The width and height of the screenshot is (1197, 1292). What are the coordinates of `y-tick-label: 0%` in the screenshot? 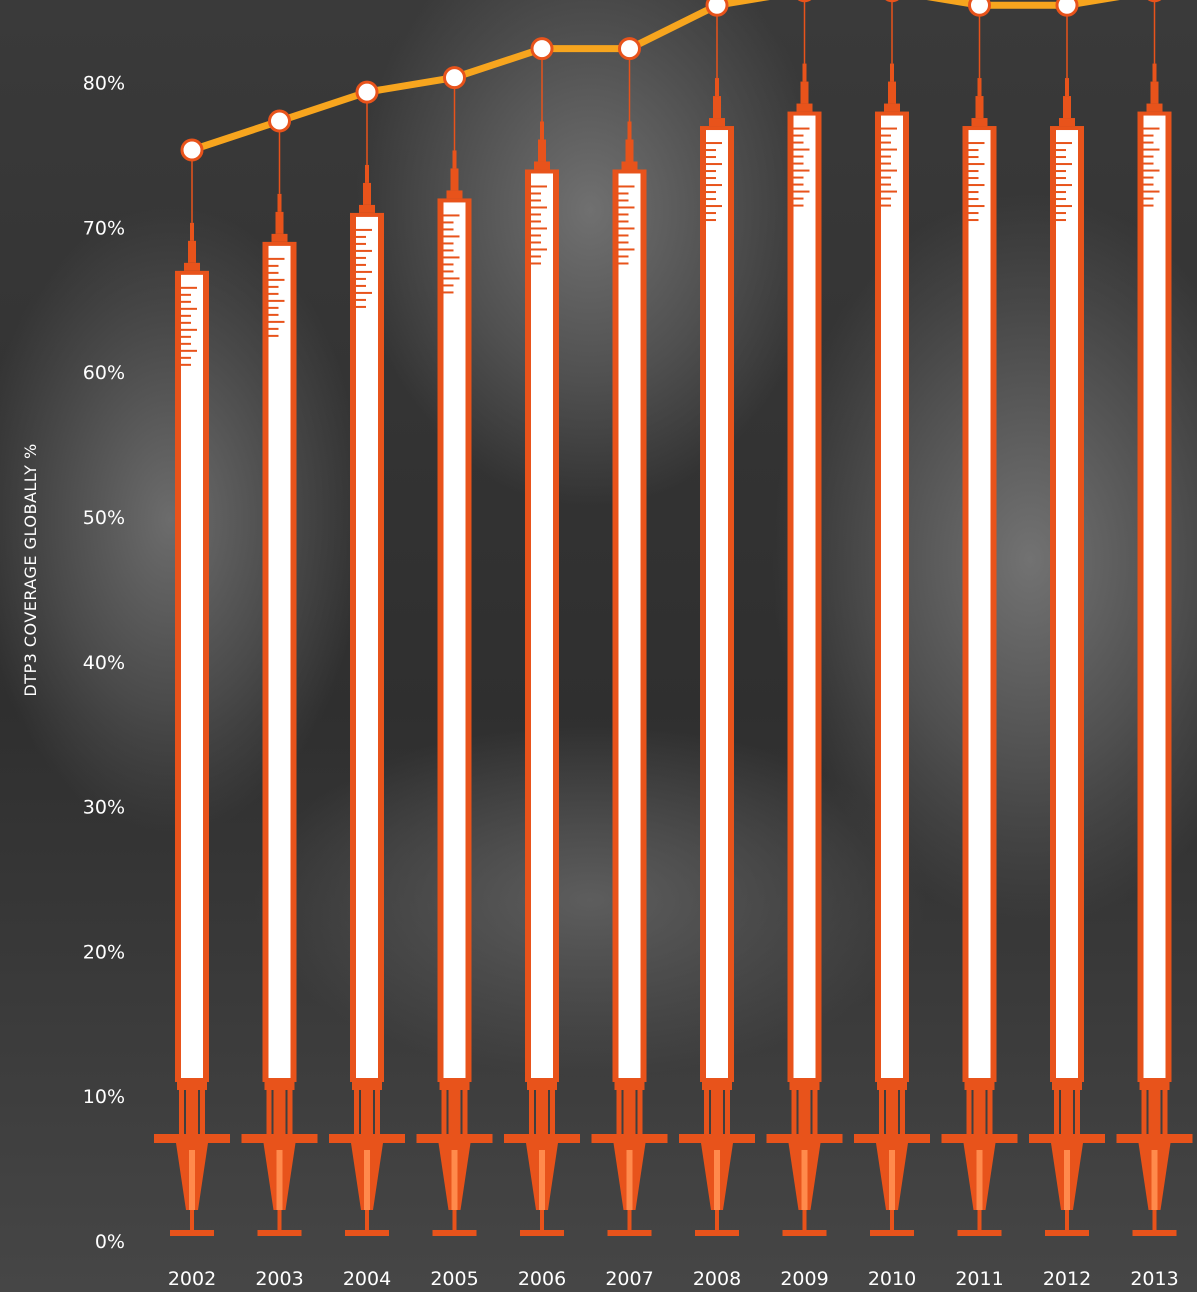 It's located at (110, 1242).